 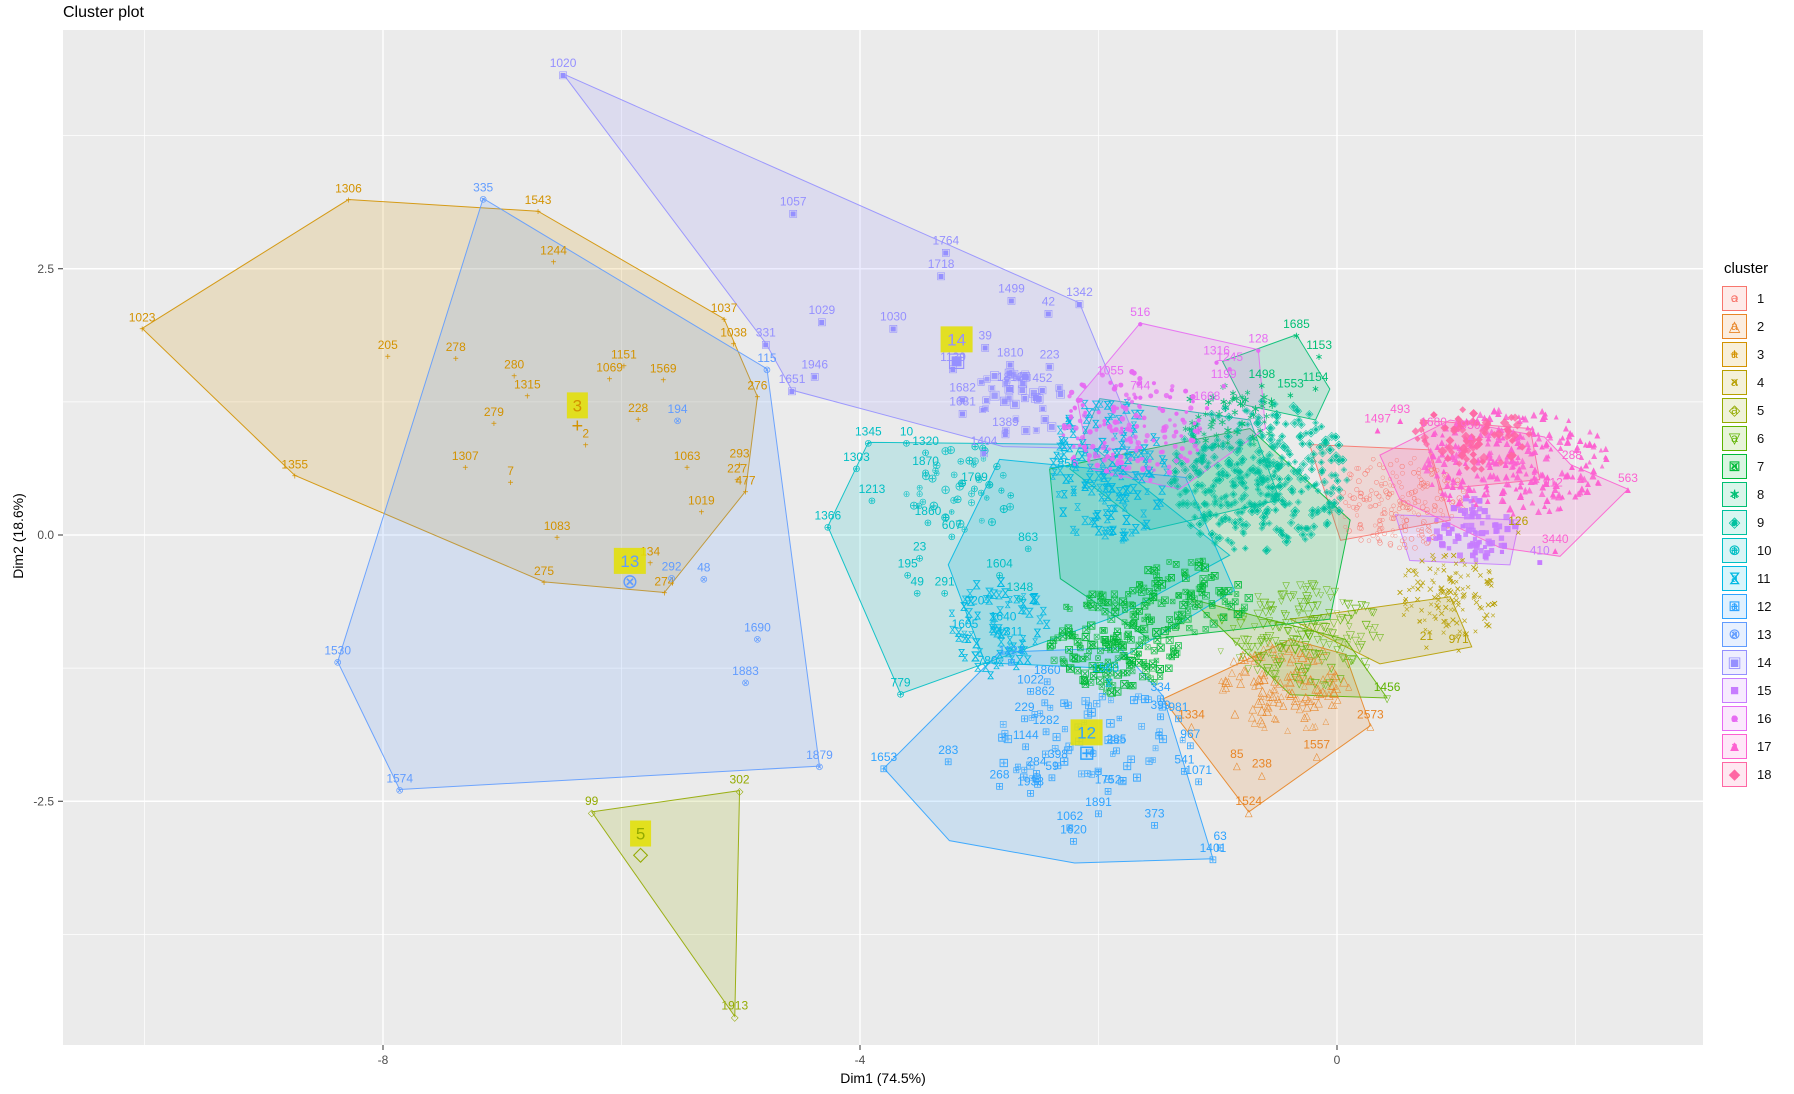 I want to click on point-label: 863, so click(x=1028, y=537).